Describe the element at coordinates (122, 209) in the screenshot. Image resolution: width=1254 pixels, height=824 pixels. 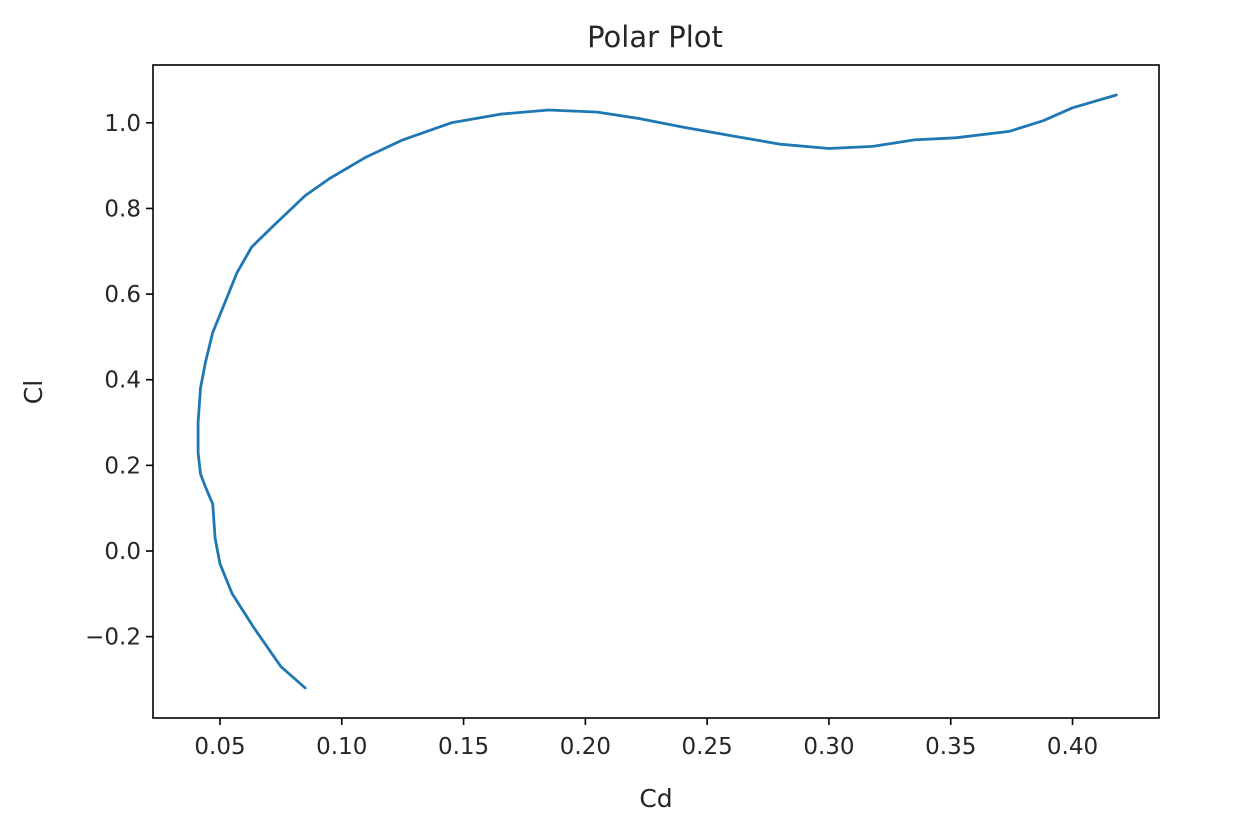
I see `y-tick-label: 0.8` at that location.